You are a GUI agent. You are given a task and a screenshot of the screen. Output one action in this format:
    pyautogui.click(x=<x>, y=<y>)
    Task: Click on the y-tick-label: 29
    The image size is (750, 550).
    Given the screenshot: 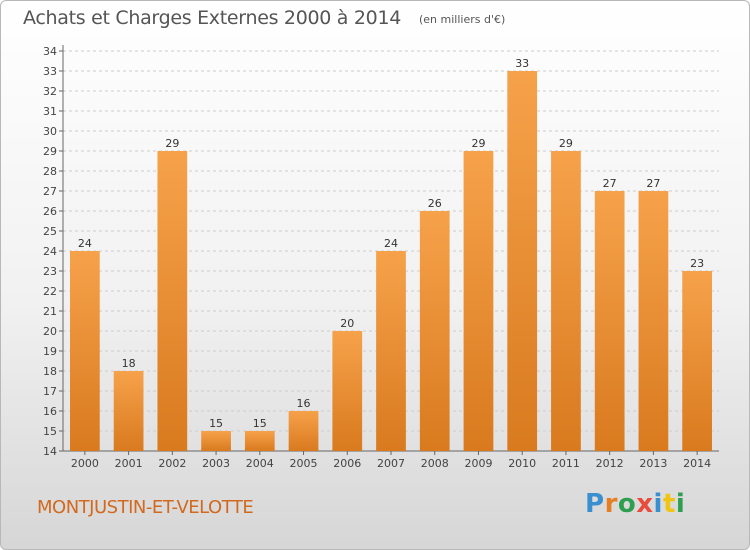 What is the action you would take?
    pyautogui.click(x=50, y=151)
    